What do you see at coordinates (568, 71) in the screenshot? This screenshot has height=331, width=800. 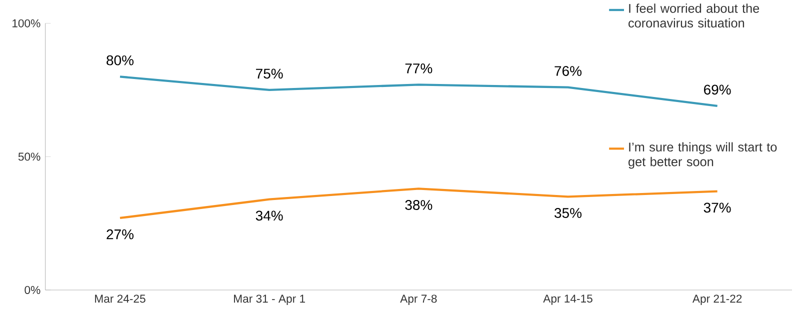 I see `data-label: 76%` at bounding box center [568, 71].